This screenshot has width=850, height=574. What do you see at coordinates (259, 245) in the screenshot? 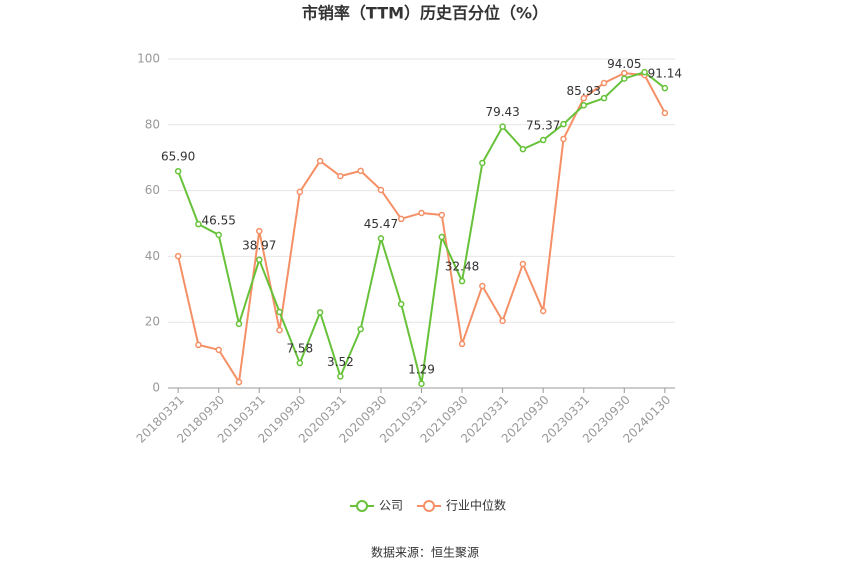
I see `data-label: 38.97` at bounding box center [259, 245].